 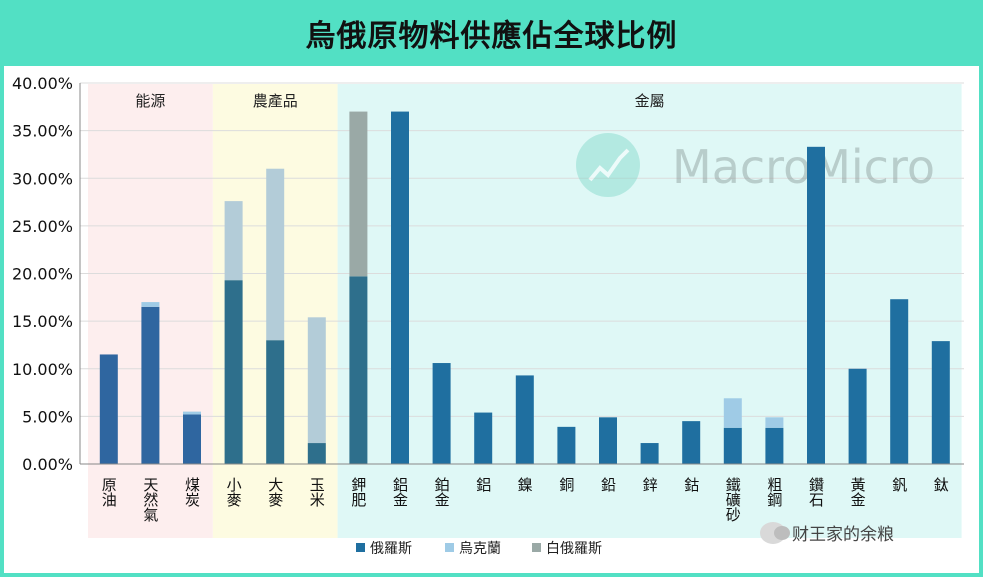 What do you see at coordinates (732, 445) in the screenshot?
I see `bar-鐵礦砂-俄羅斯` at bounding box center [732, 445].